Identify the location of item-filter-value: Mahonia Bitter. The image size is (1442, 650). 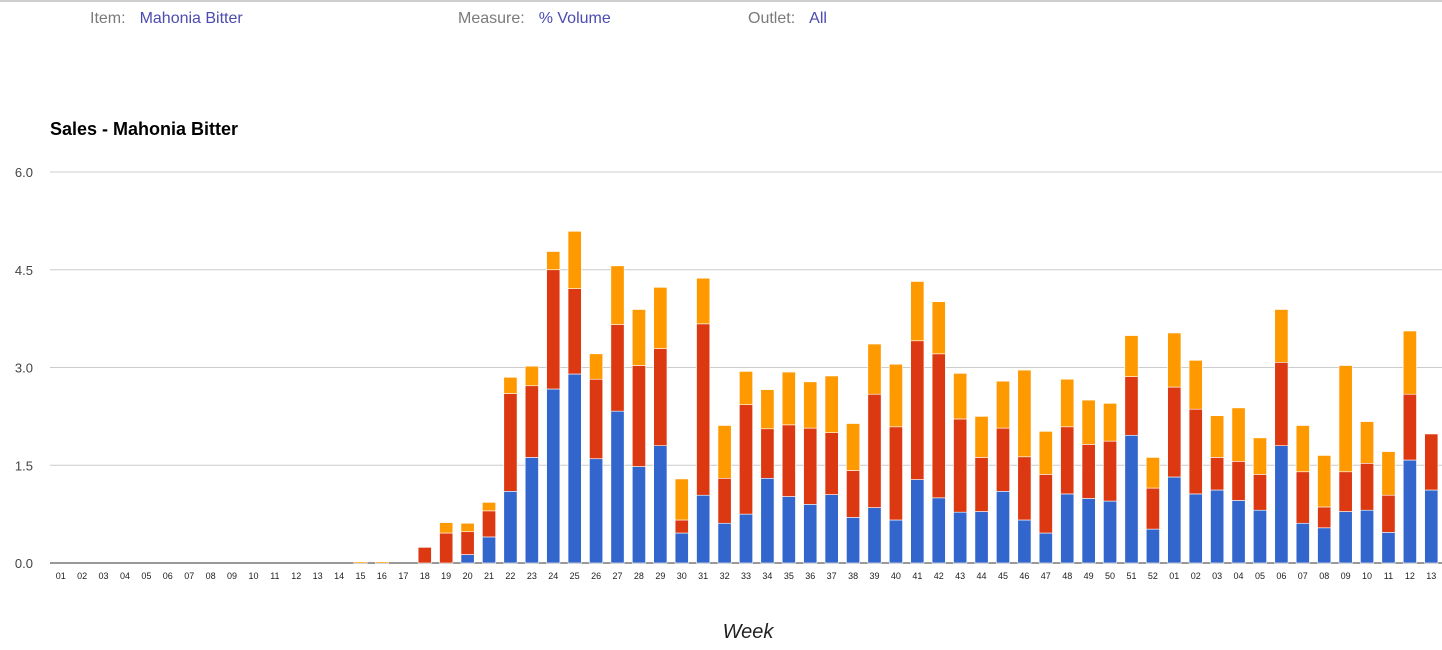
(191, 18).